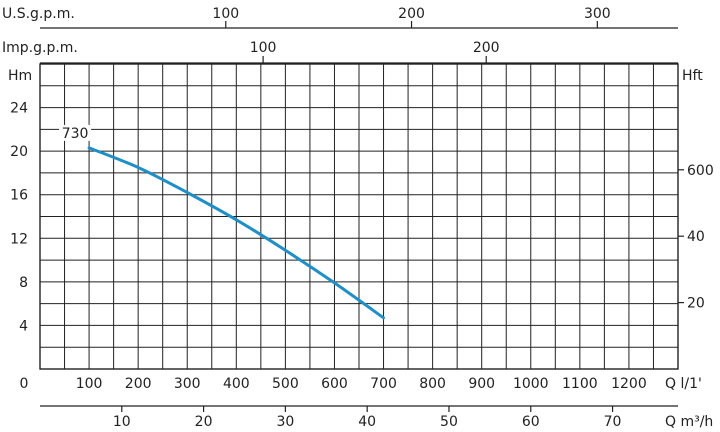 This screenshot has width=720, height=432. Describe the element at coordinates (285, 422) in the screenshot. I see `bottom-secondary-tick-label: 30` at that location.